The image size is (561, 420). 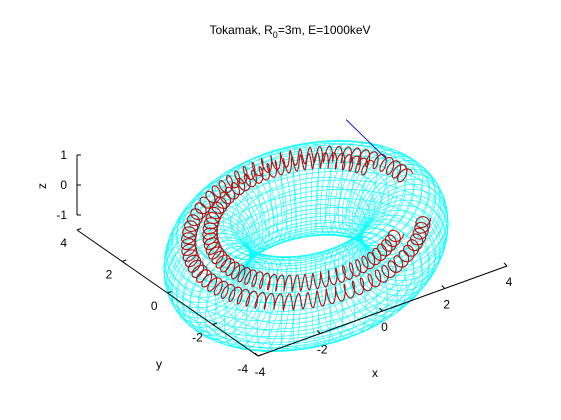 I want to click on x-tick-label: 2, so click(x=446, y=305).